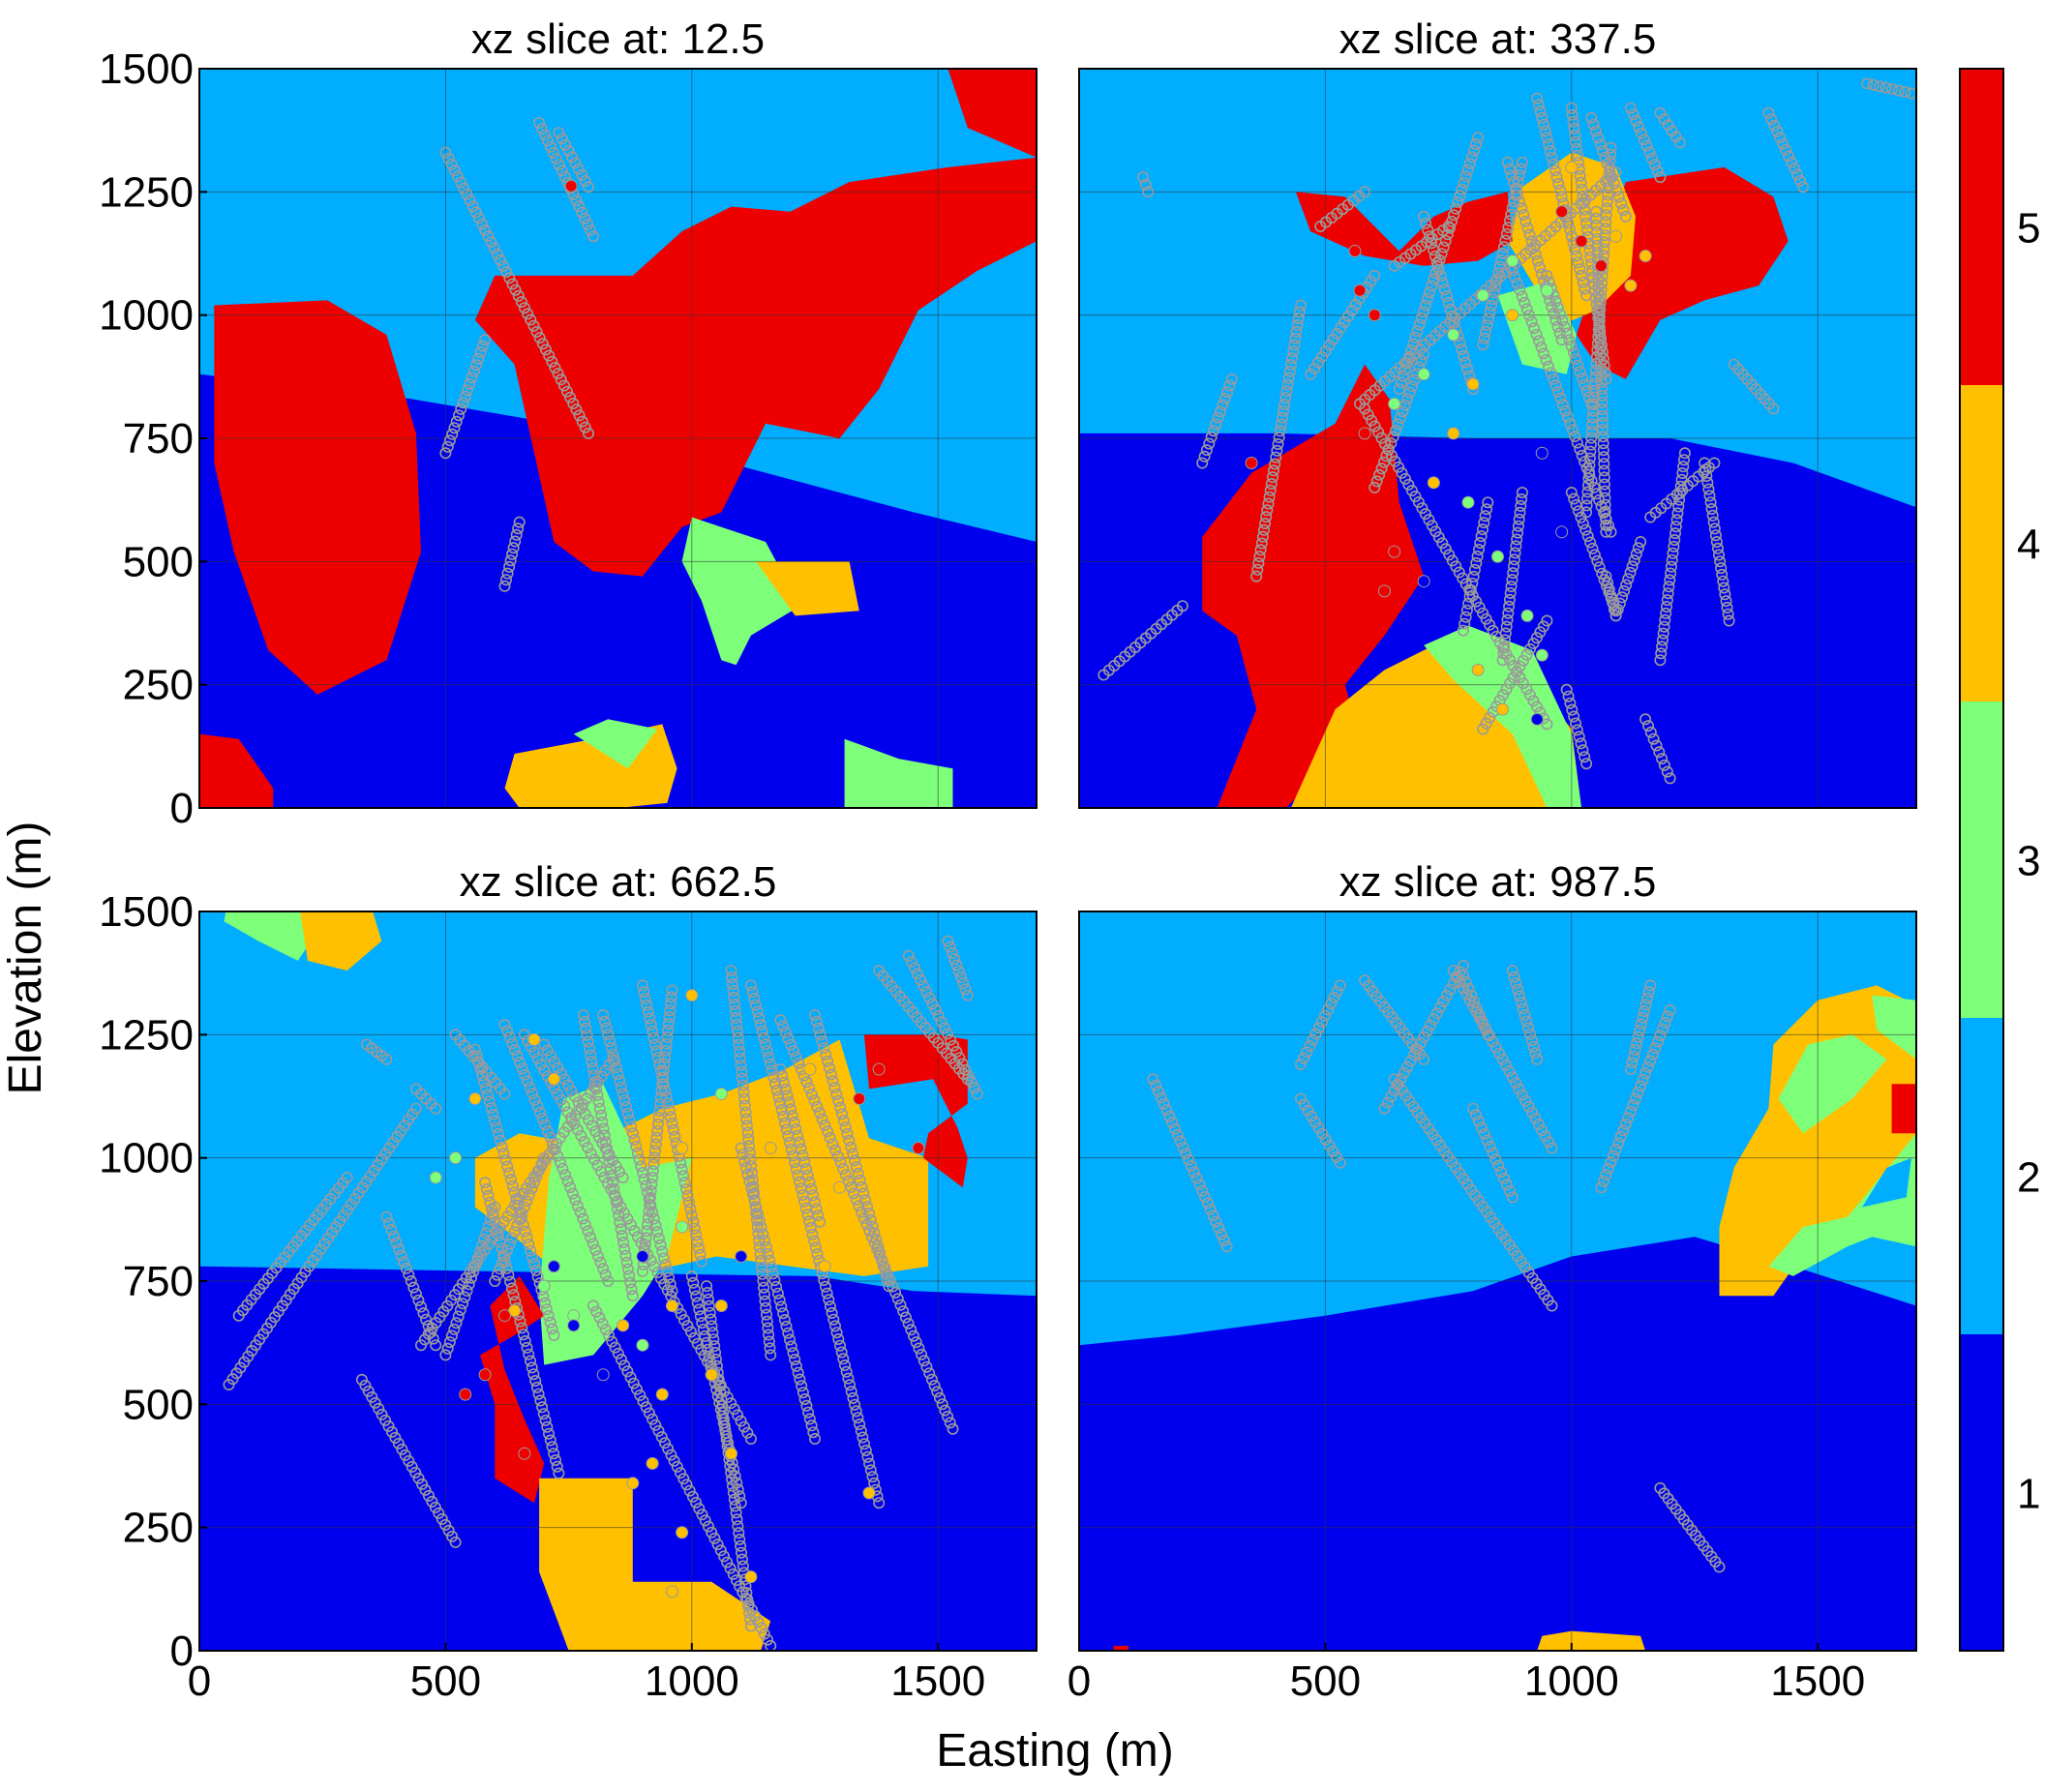 The height and width of the screenshot is (1792, 2045). I want to click on x-tick-label: 1500, so click(938, 1681).